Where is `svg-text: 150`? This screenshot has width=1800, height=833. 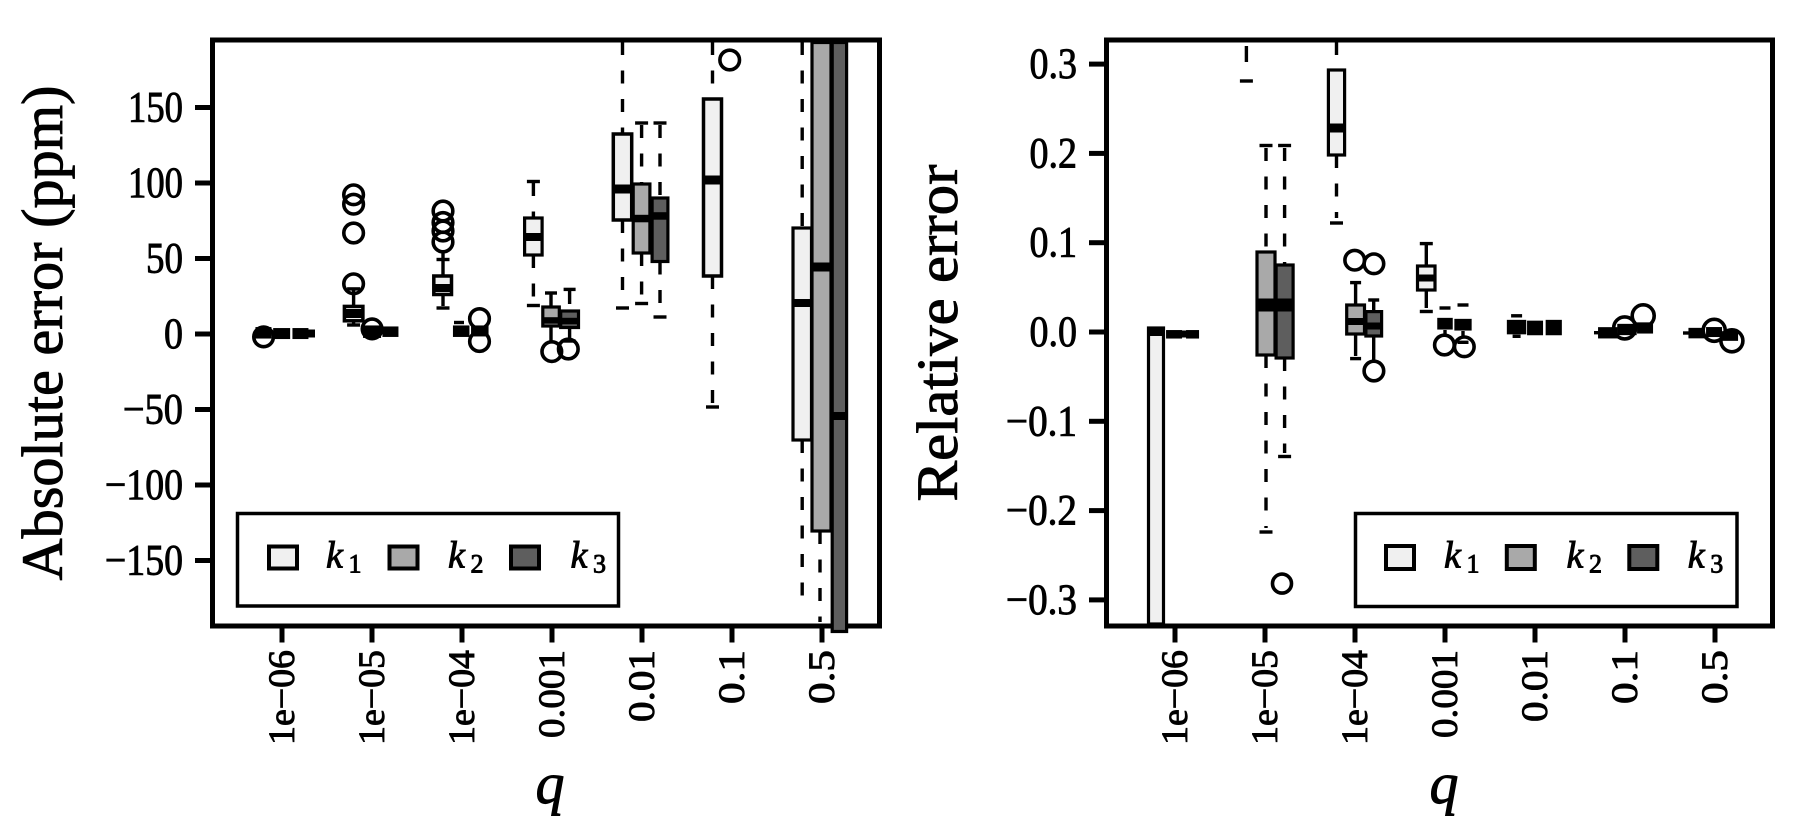 svg-text: 150 is located at coordinates (155, 108).